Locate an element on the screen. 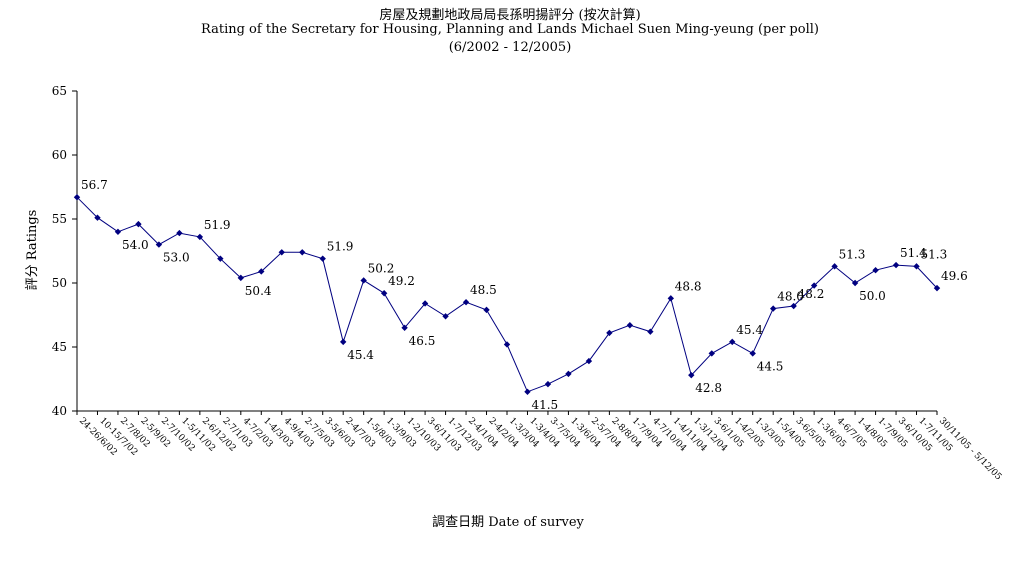 The image size is (1020, 561). y-tick-label: 50 is located at coordinates (59, 283).